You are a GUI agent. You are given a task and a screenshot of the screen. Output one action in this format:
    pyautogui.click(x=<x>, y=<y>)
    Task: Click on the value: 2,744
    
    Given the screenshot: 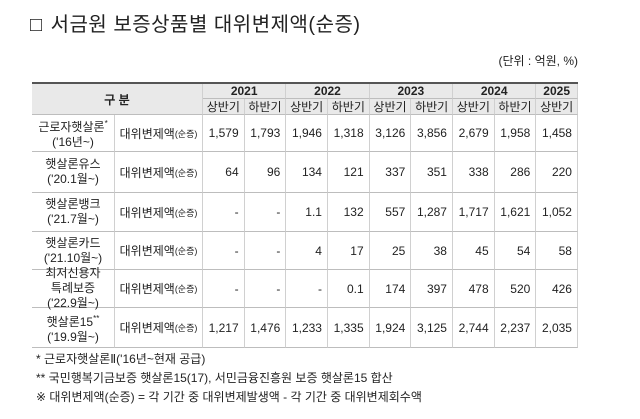 What is the action you would take?
    pyautogui.click(x=473, y=327)
    